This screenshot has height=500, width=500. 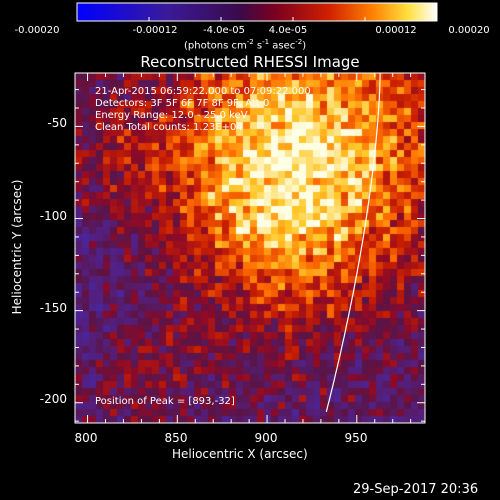 What do you see at coordinates (171, 115) in the screenshot?
I see `annotation-energy: Energy Range: 12.0 - 25.0 keV` at bounding box center [171, 115].